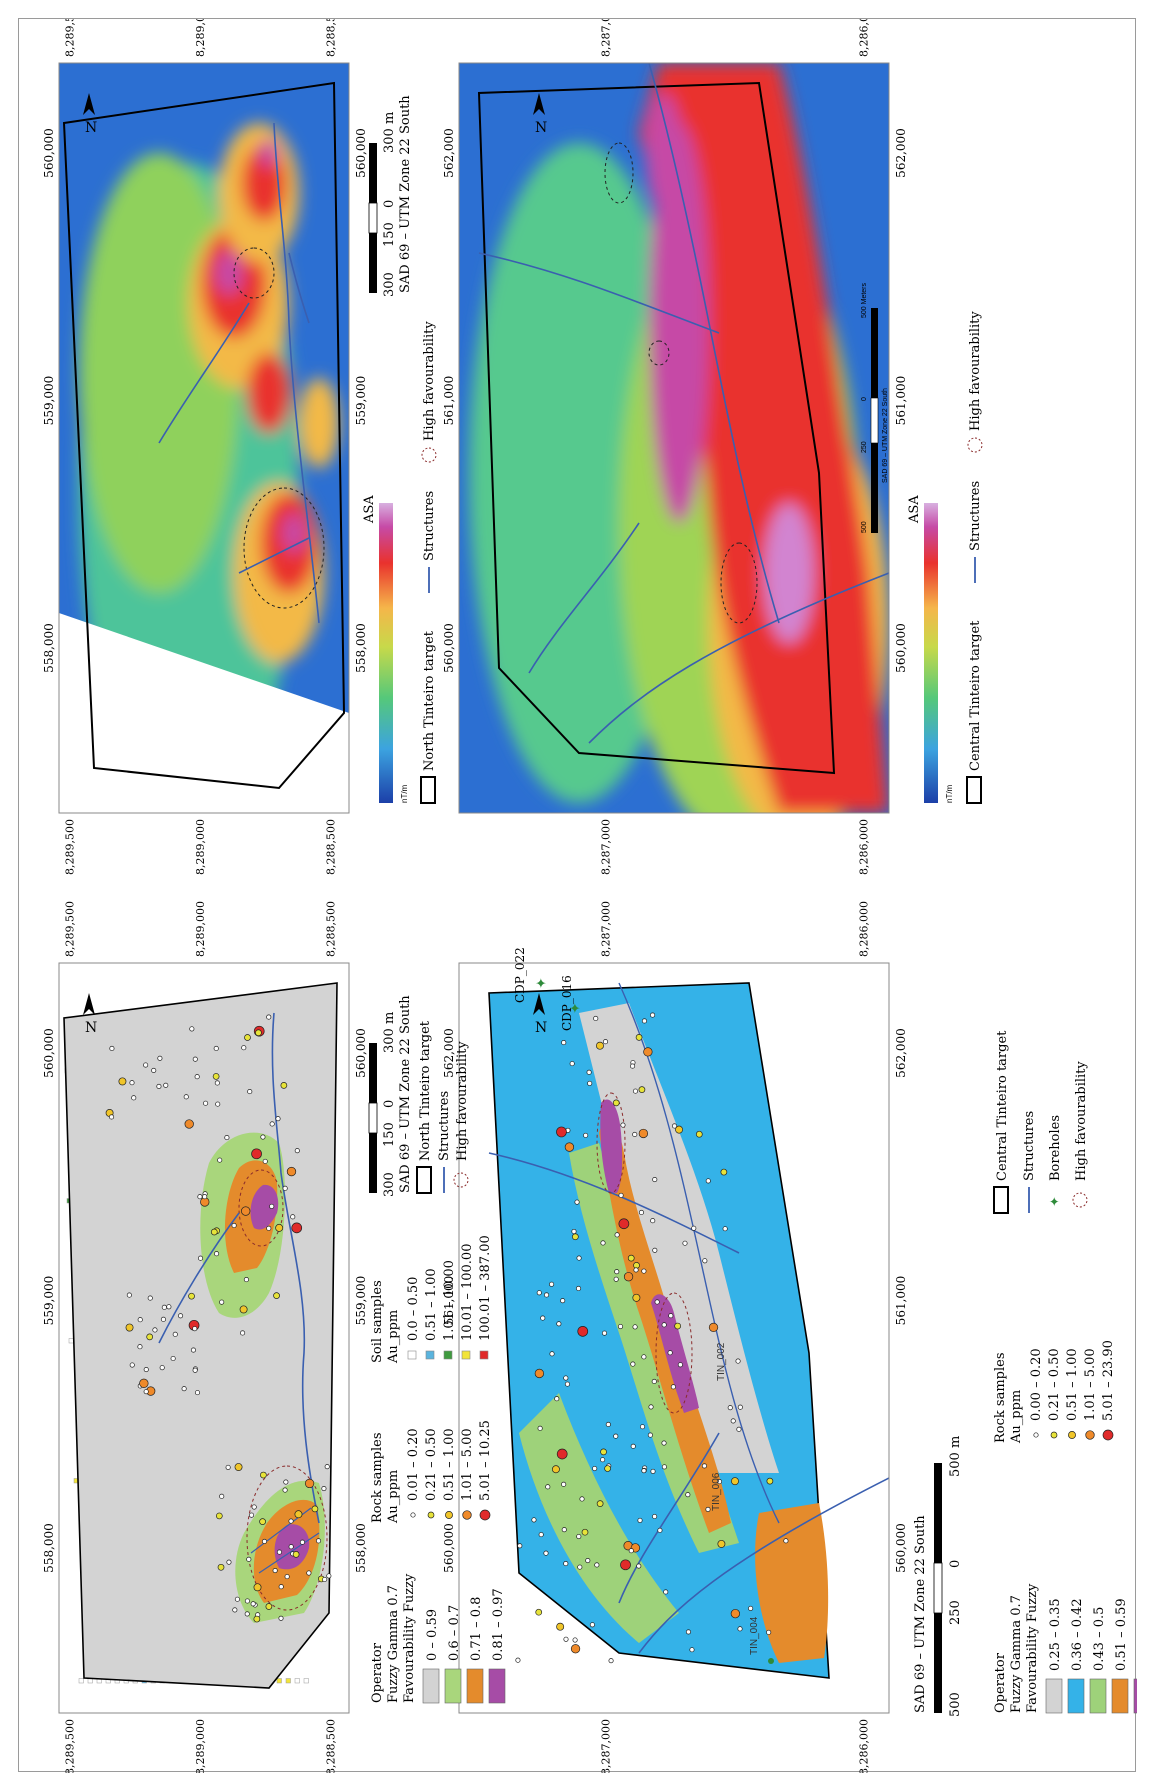  What do you see at coordinates (449, 153) in the screenshot?
I see `x-tick-label: 562,000` at bounding box center [449, 153].